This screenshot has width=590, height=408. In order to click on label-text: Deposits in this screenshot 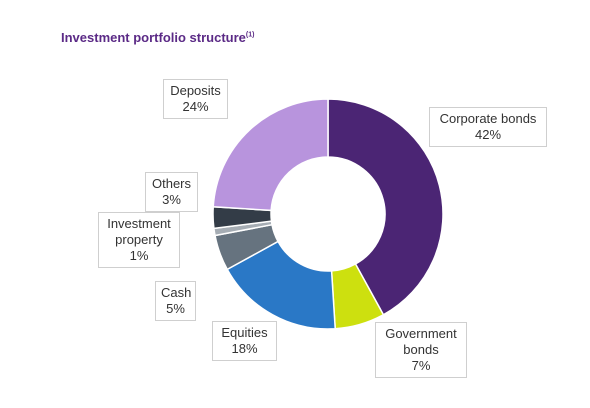, I will do `click(195, 90)`.